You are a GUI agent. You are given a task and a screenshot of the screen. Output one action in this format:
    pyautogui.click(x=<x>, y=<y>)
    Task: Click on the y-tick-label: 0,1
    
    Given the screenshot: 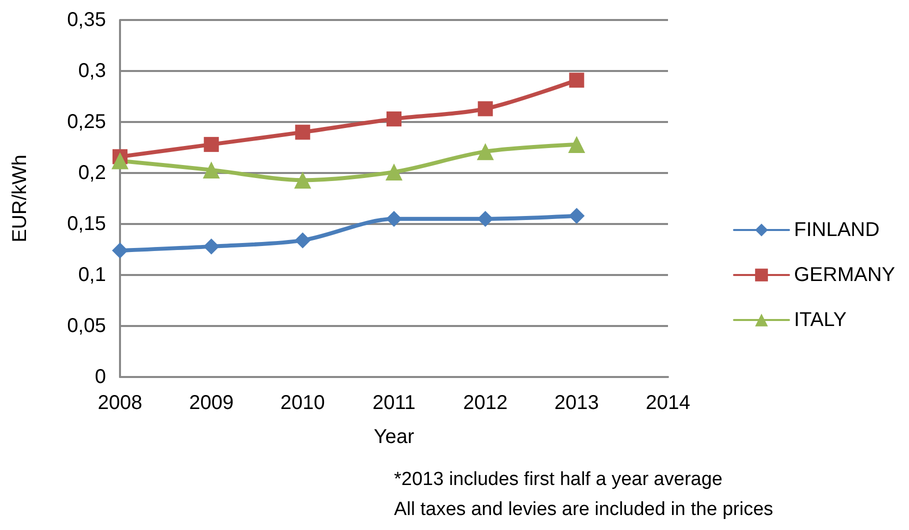 What is the action you would take?
    pyautogui.click(x=92, y=275)
    